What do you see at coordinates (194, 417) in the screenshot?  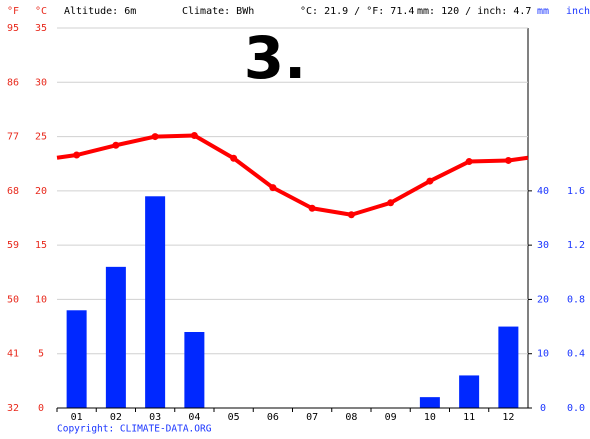 I see `x-tick-label: 04` at bounding box center [194, 417].